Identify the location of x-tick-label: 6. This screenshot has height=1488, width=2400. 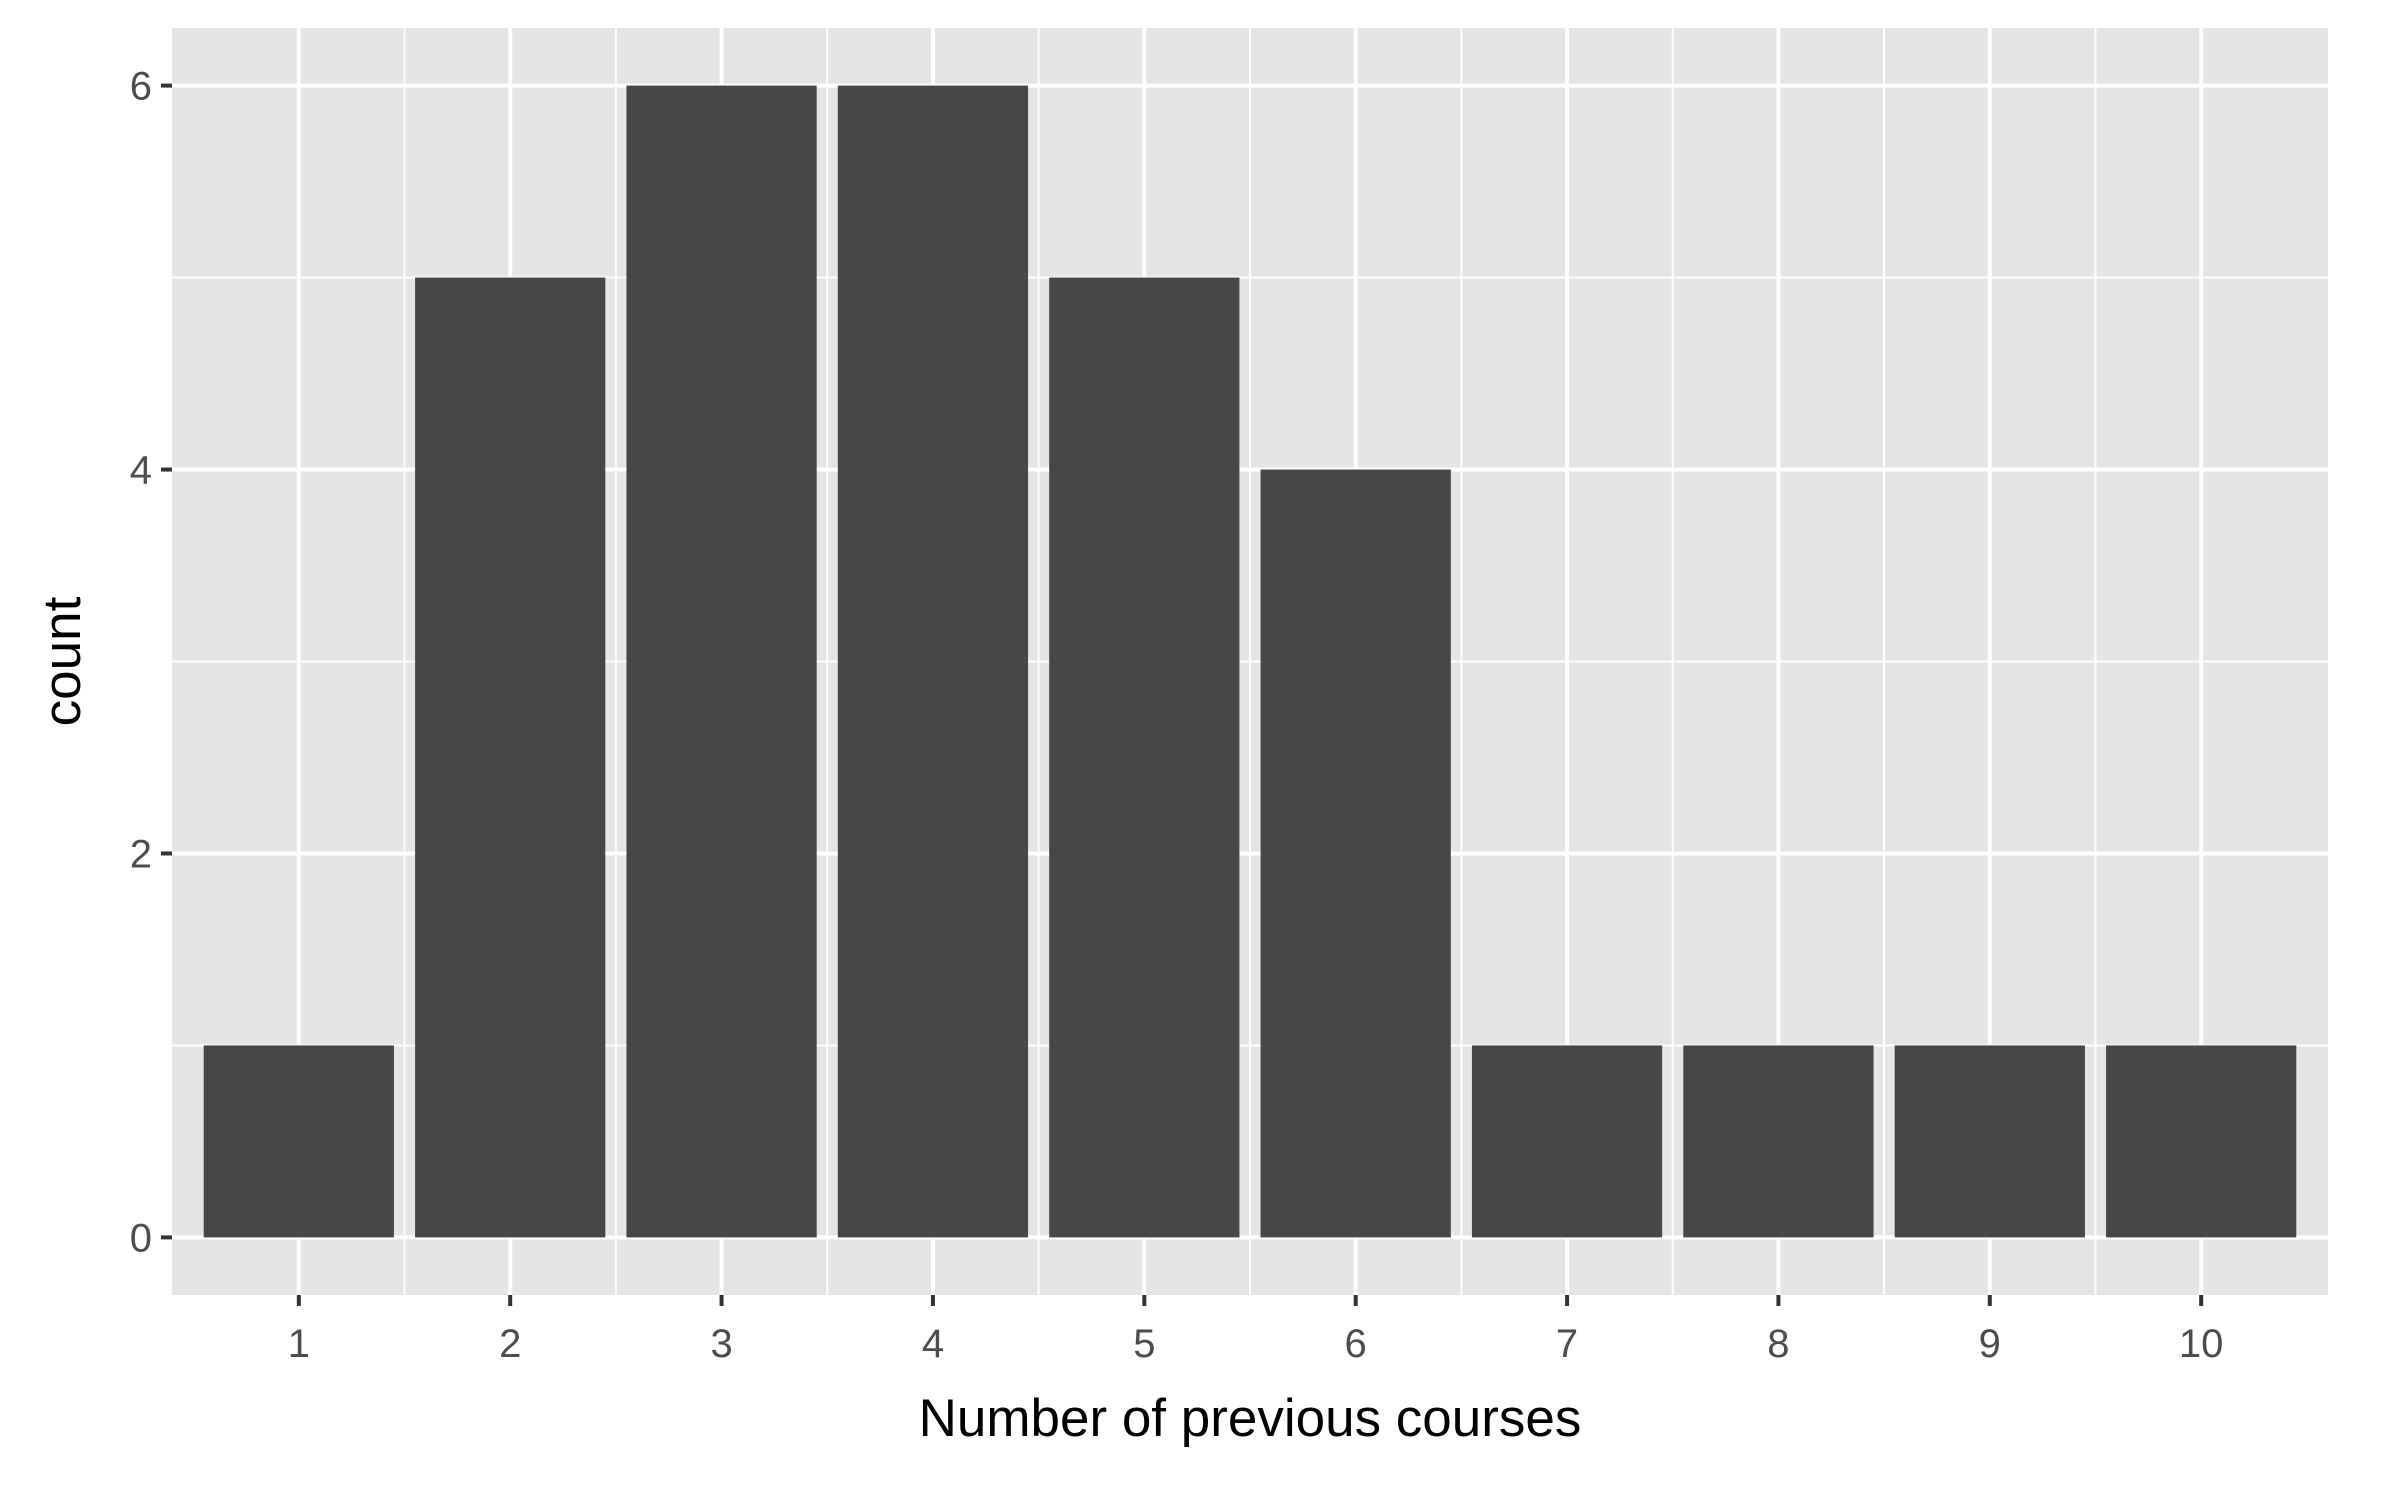
(1356, 1344).